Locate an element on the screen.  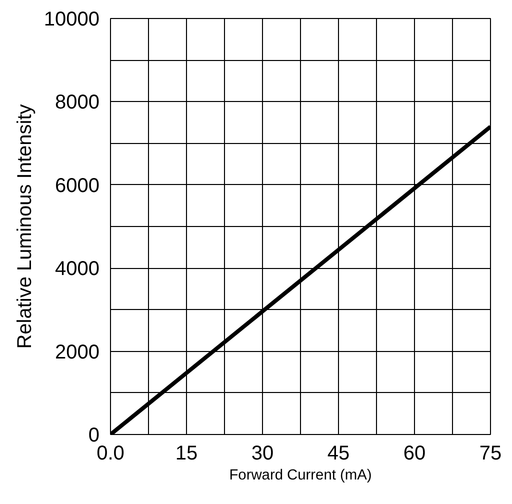
y-tick-label: 6000 is located at coordinates (77, 185).